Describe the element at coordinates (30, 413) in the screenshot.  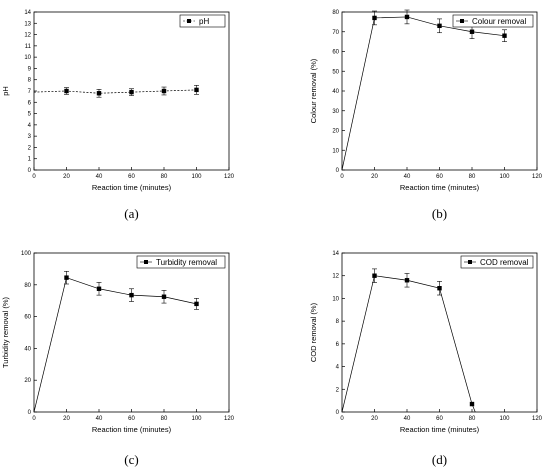
I see `chart3-y-tick-label: 0` at that location.